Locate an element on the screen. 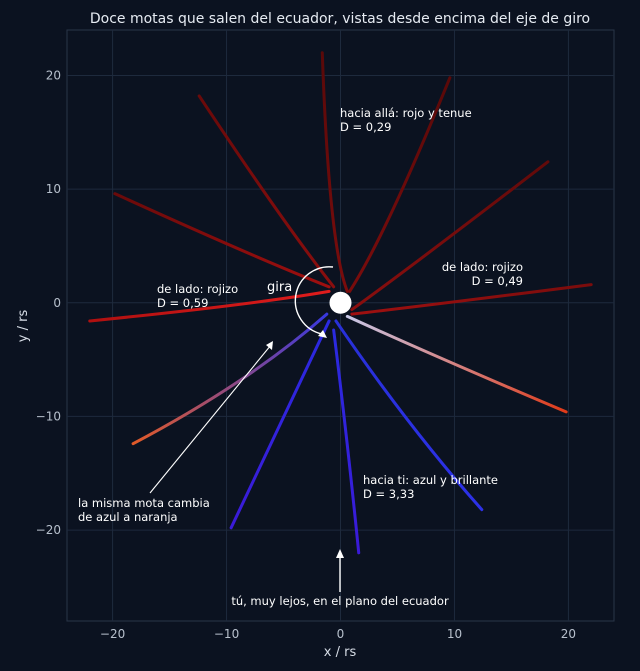  x-tick-label: 0 is located at coordinates (341, 634).